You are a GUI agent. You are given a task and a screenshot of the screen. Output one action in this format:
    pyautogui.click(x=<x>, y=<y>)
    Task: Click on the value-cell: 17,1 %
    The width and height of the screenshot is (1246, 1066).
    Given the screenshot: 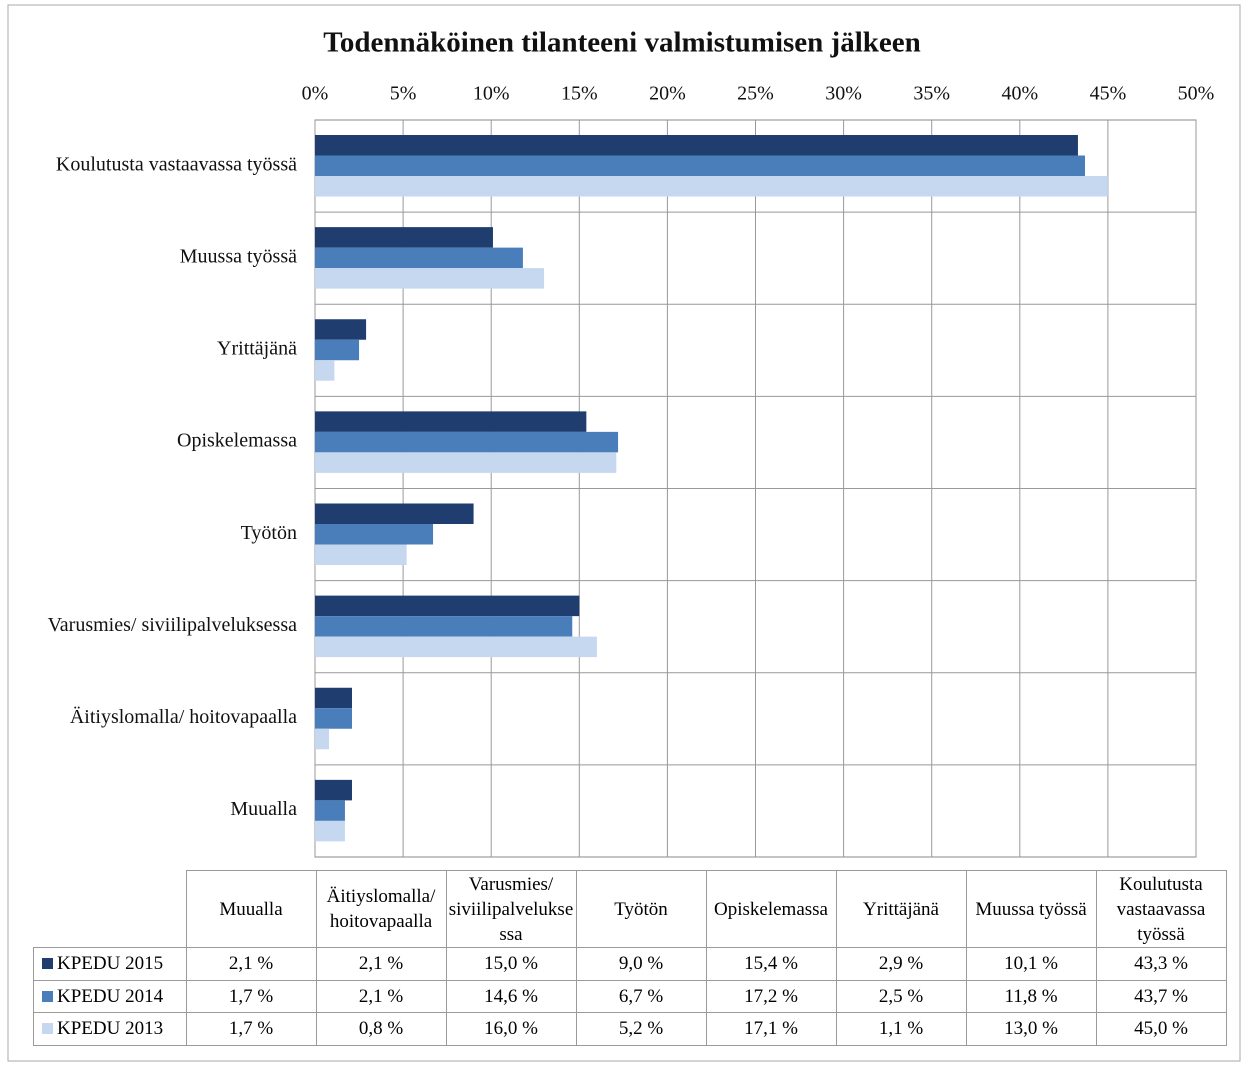 What is the action you would take?
    pyautogui.click(x=771, y=1029)
    